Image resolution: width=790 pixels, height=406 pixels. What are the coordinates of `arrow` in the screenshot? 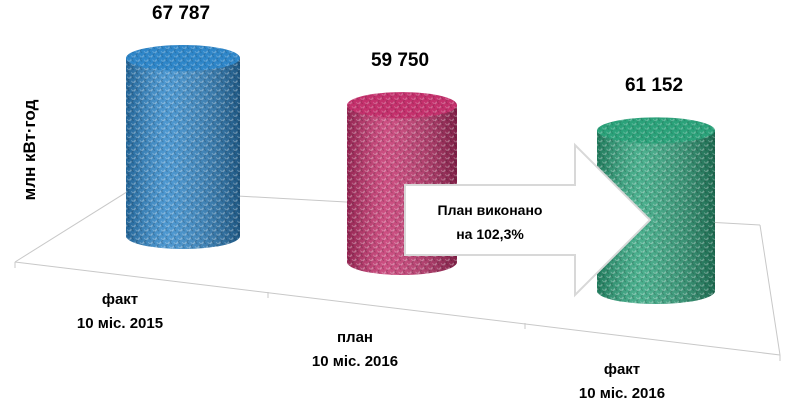 It's located at (528, 220).